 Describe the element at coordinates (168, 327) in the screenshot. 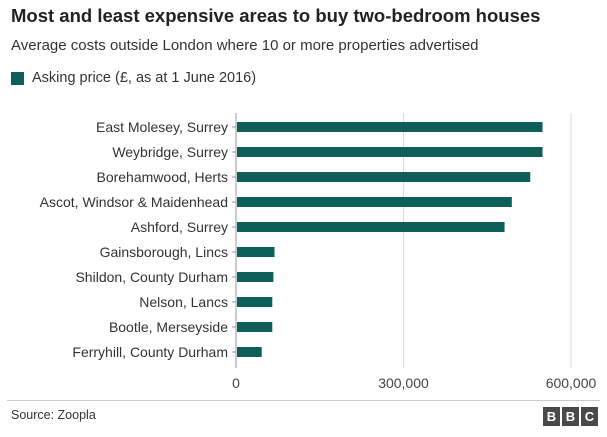

I see `category-label: Bootle, Merseyside` at that location.